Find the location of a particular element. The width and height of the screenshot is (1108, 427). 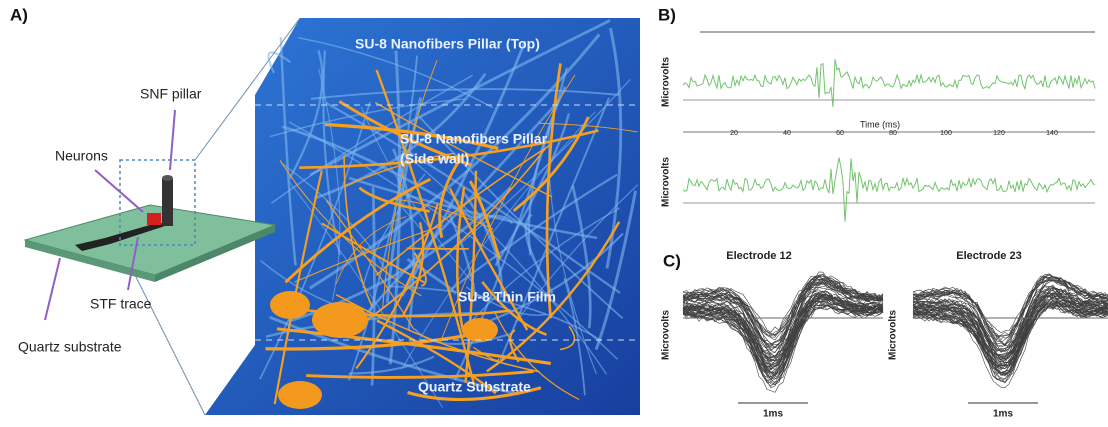

x-tick-label: 60 is located at coordinates (840, 133).